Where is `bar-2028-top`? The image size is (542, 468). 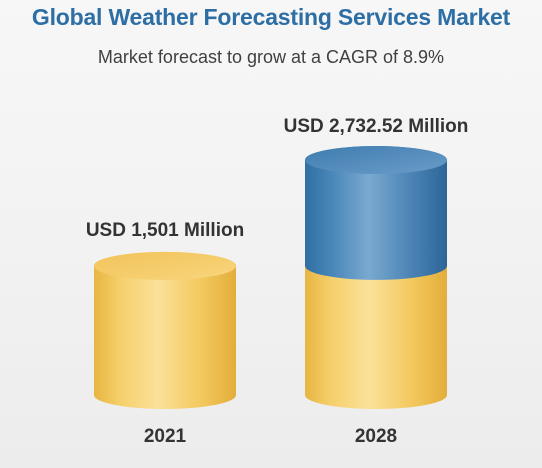 bar-2028-top is located at coordinates (376, 160).